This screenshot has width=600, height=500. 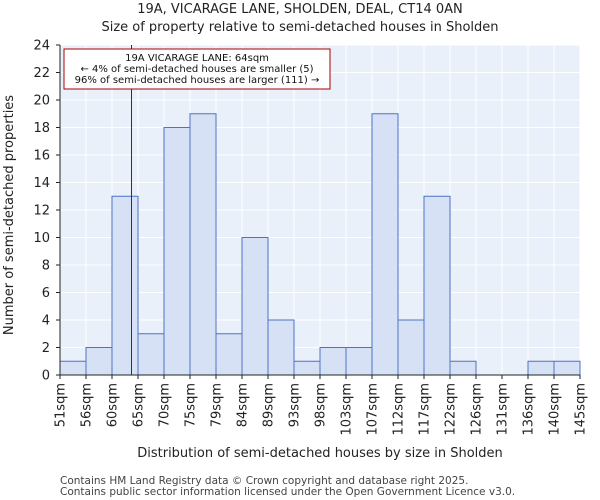 What do you see at coordinates (503, 409) in the screenshot?
I see `x-tick-label: 131sqm` at bounding box center [503, 409].